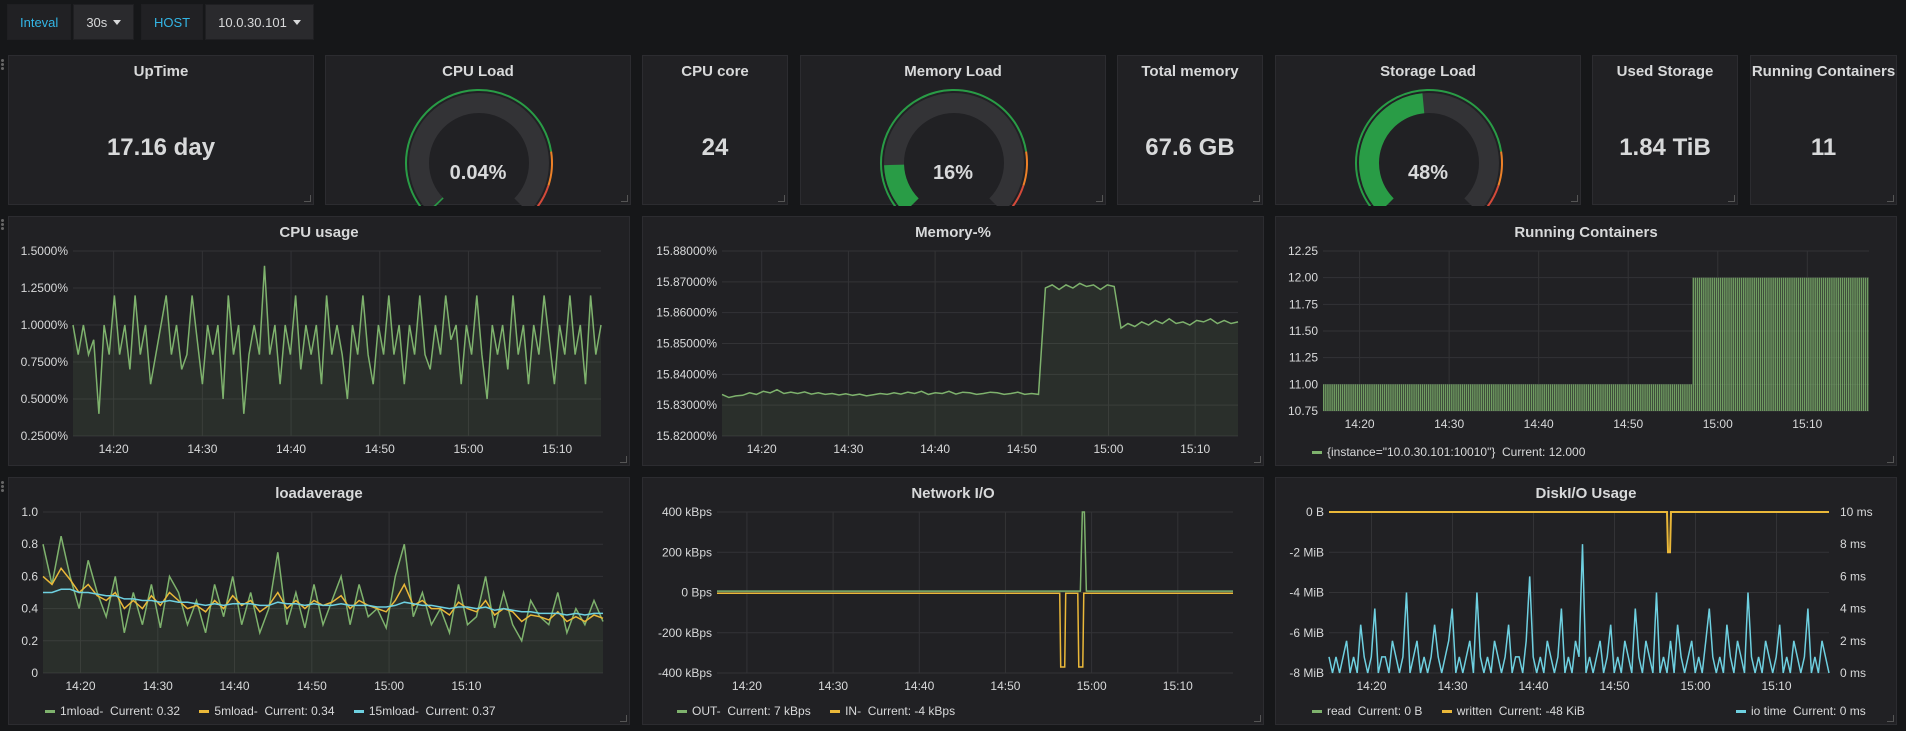  I want to click on panel-title: CPU Load, so click(478, 71).